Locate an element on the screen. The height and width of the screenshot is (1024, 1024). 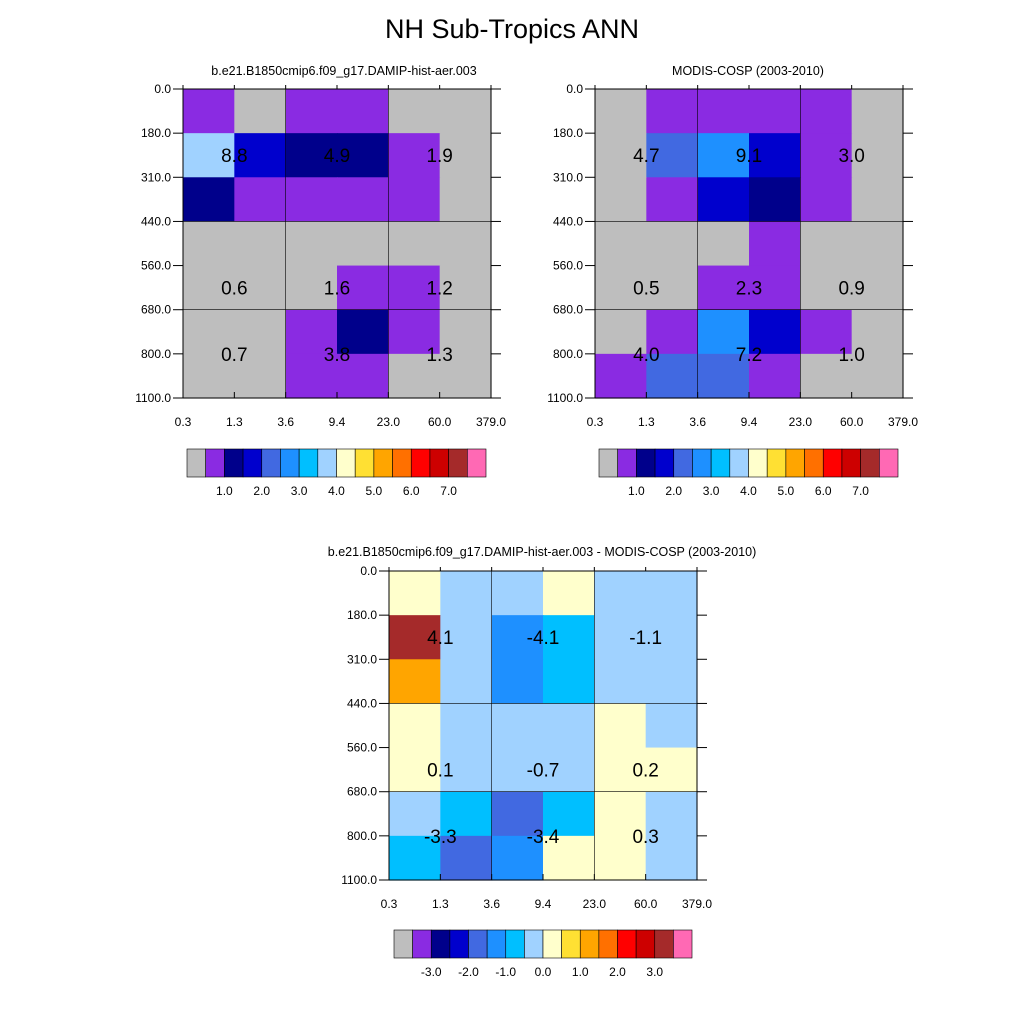
colorbar-label: -1.0 is located at coordinates (505, 972).